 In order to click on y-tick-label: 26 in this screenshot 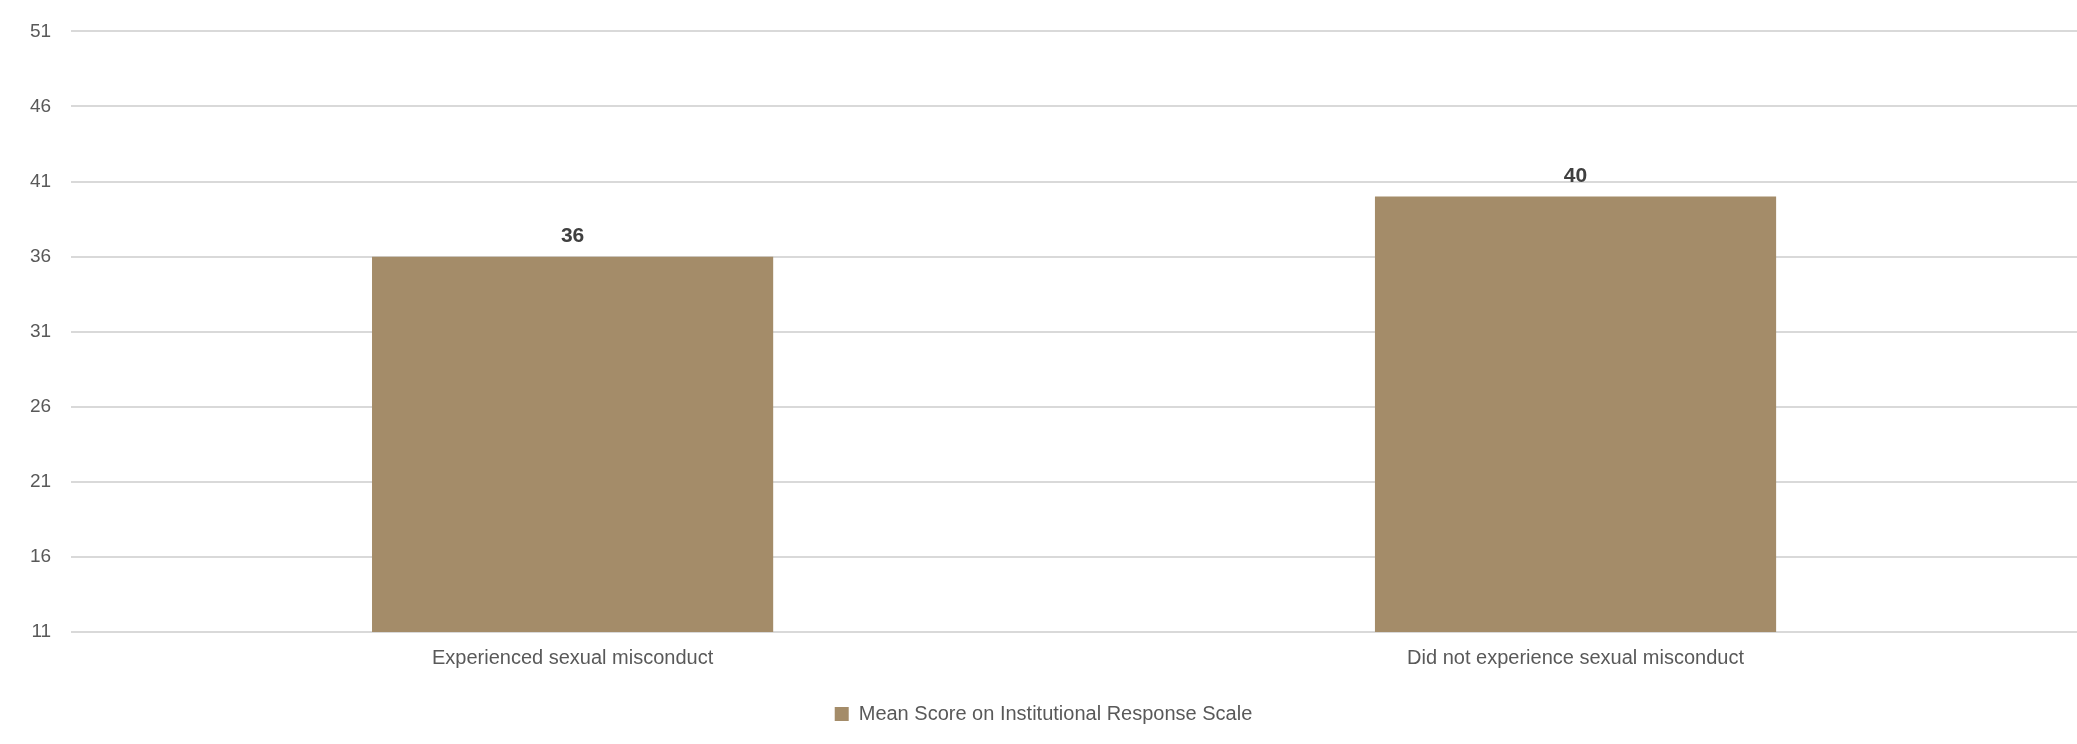, I will do `click(40, 406)`.